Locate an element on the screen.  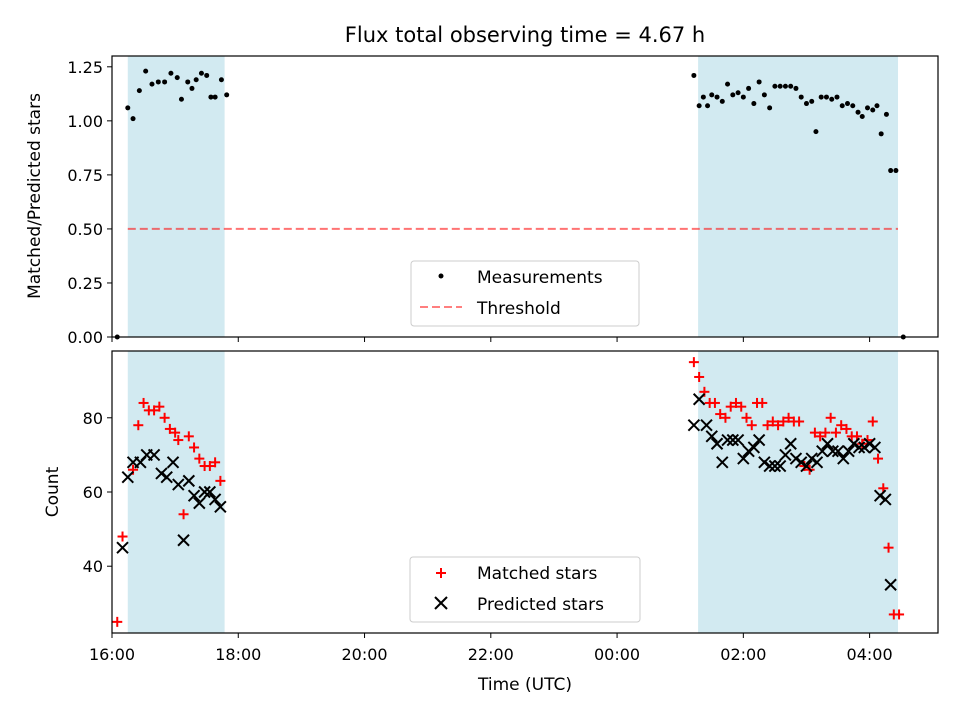
top-y-ticks: 0.00 0.25 0.50 0.75 1.00 1.25 is located at coordinates (89, 202).